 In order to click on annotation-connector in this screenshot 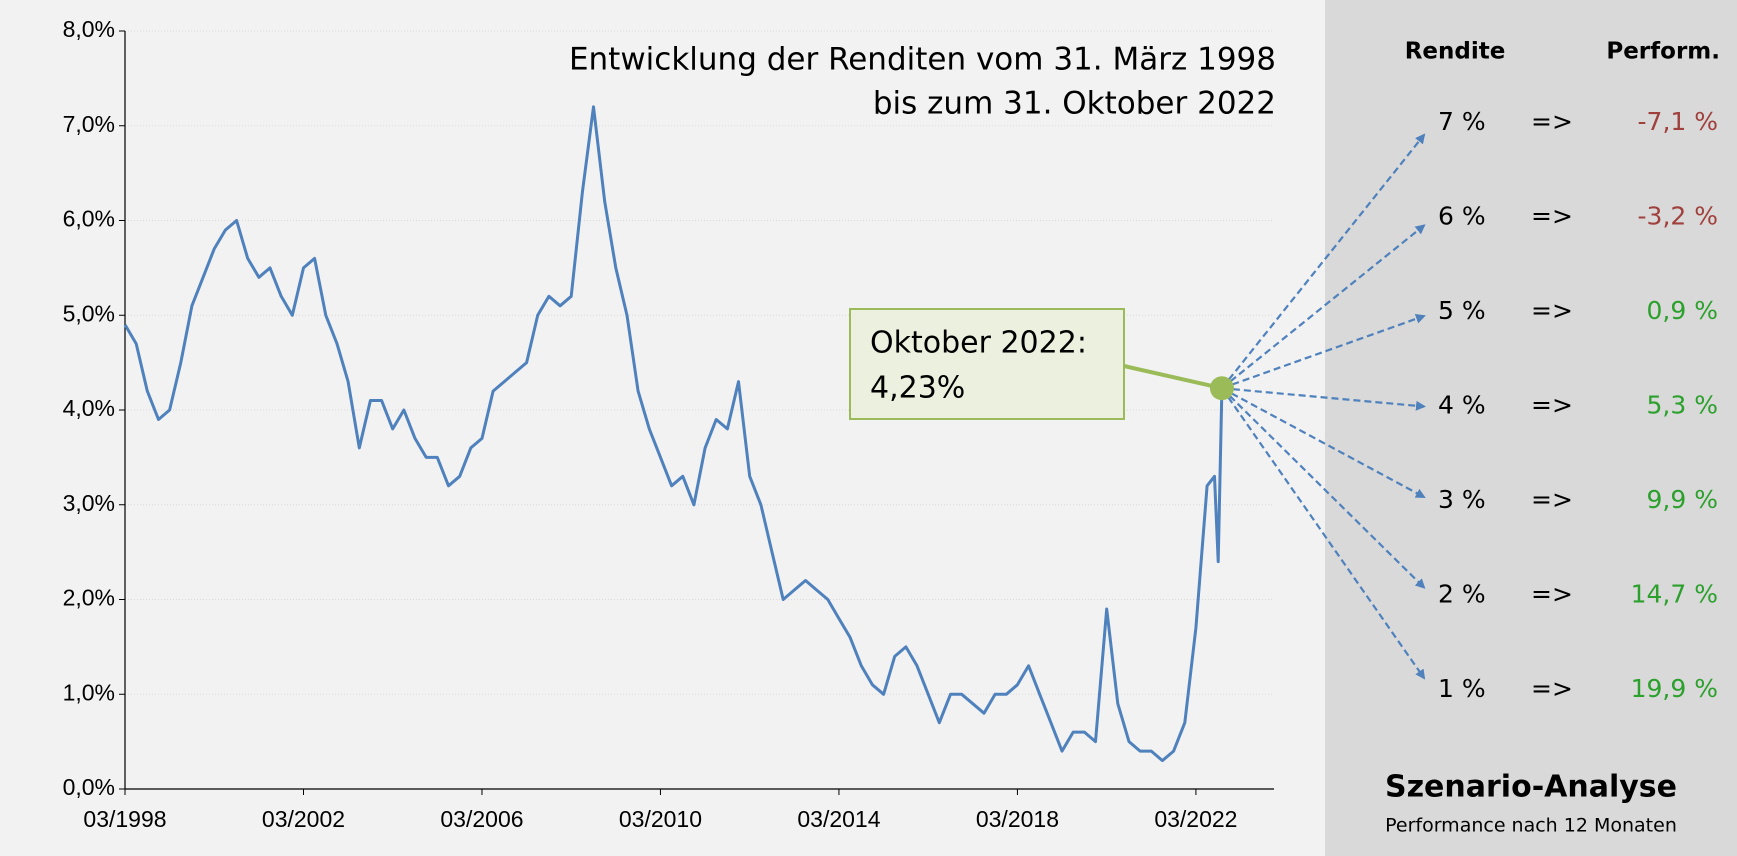, I will do `click(1173, 377)`.